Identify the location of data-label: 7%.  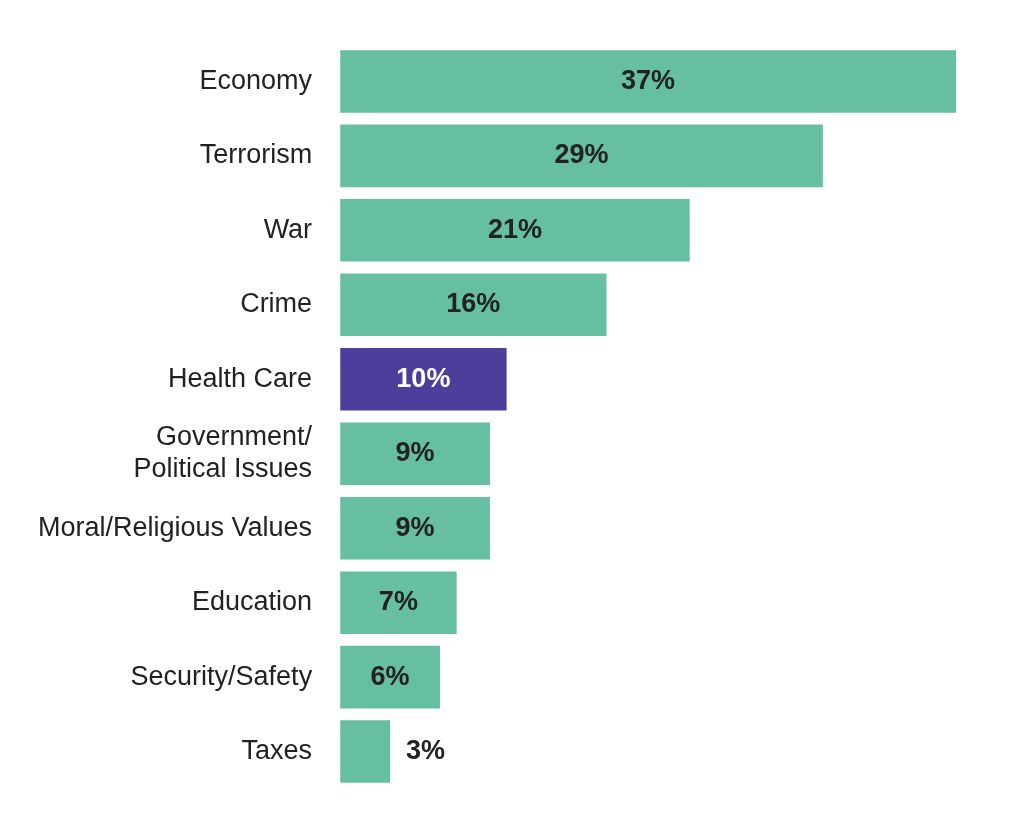
(398, 601).